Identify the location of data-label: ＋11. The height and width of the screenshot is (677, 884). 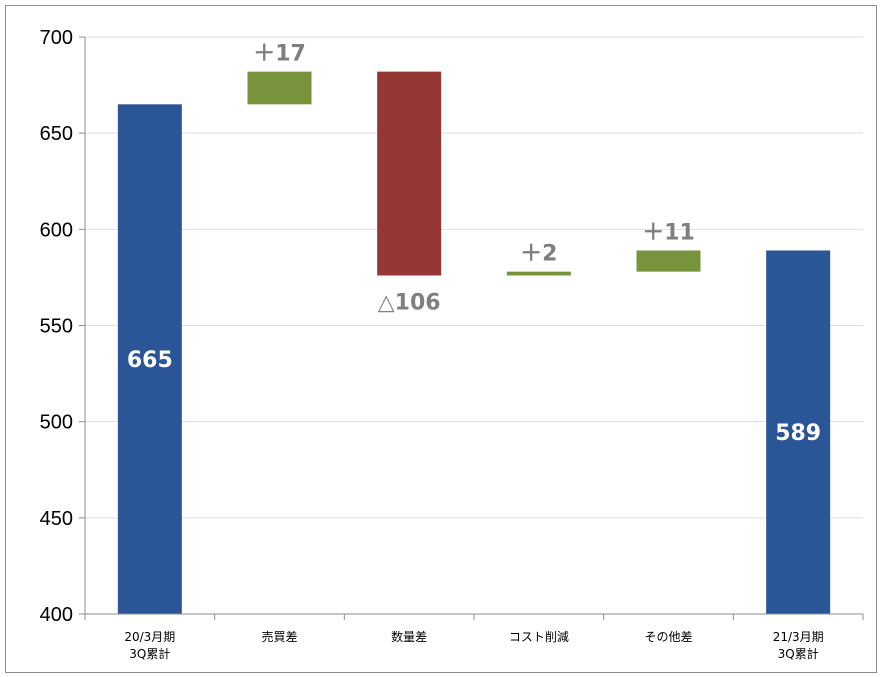
(668, 232).